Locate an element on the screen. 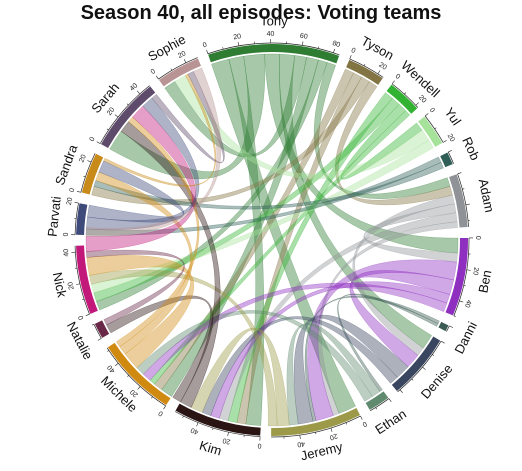 This screenshot has width=522, height=471. ribbon-ben-michele is located at coordinates (295, 331).